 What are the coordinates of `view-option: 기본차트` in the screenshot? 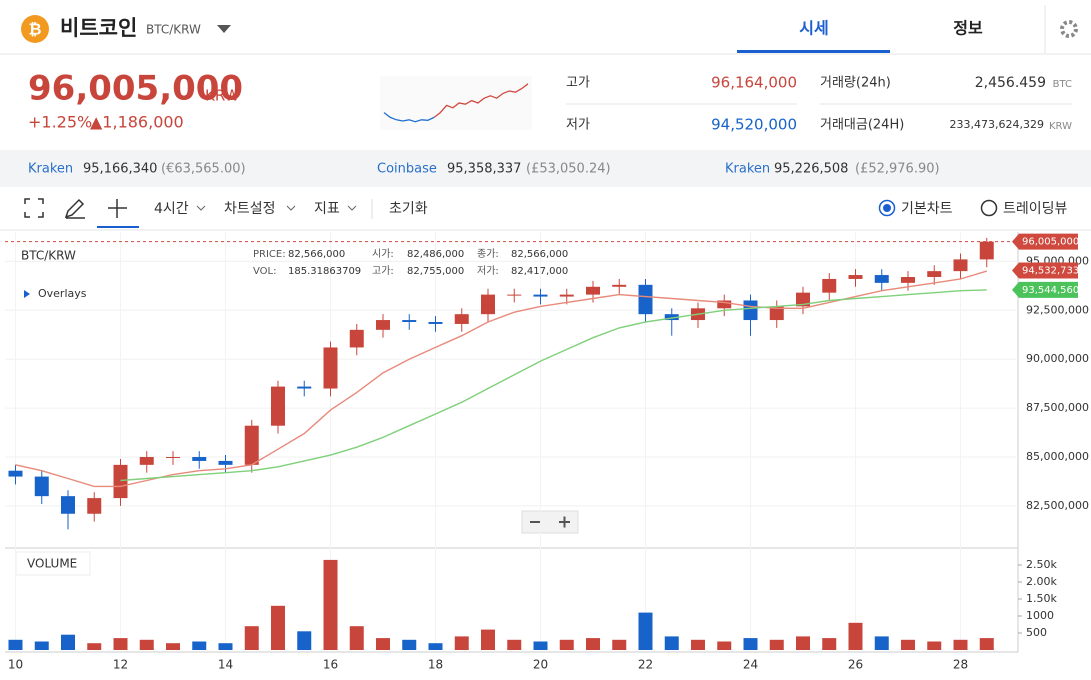 It's located at (927, 209).